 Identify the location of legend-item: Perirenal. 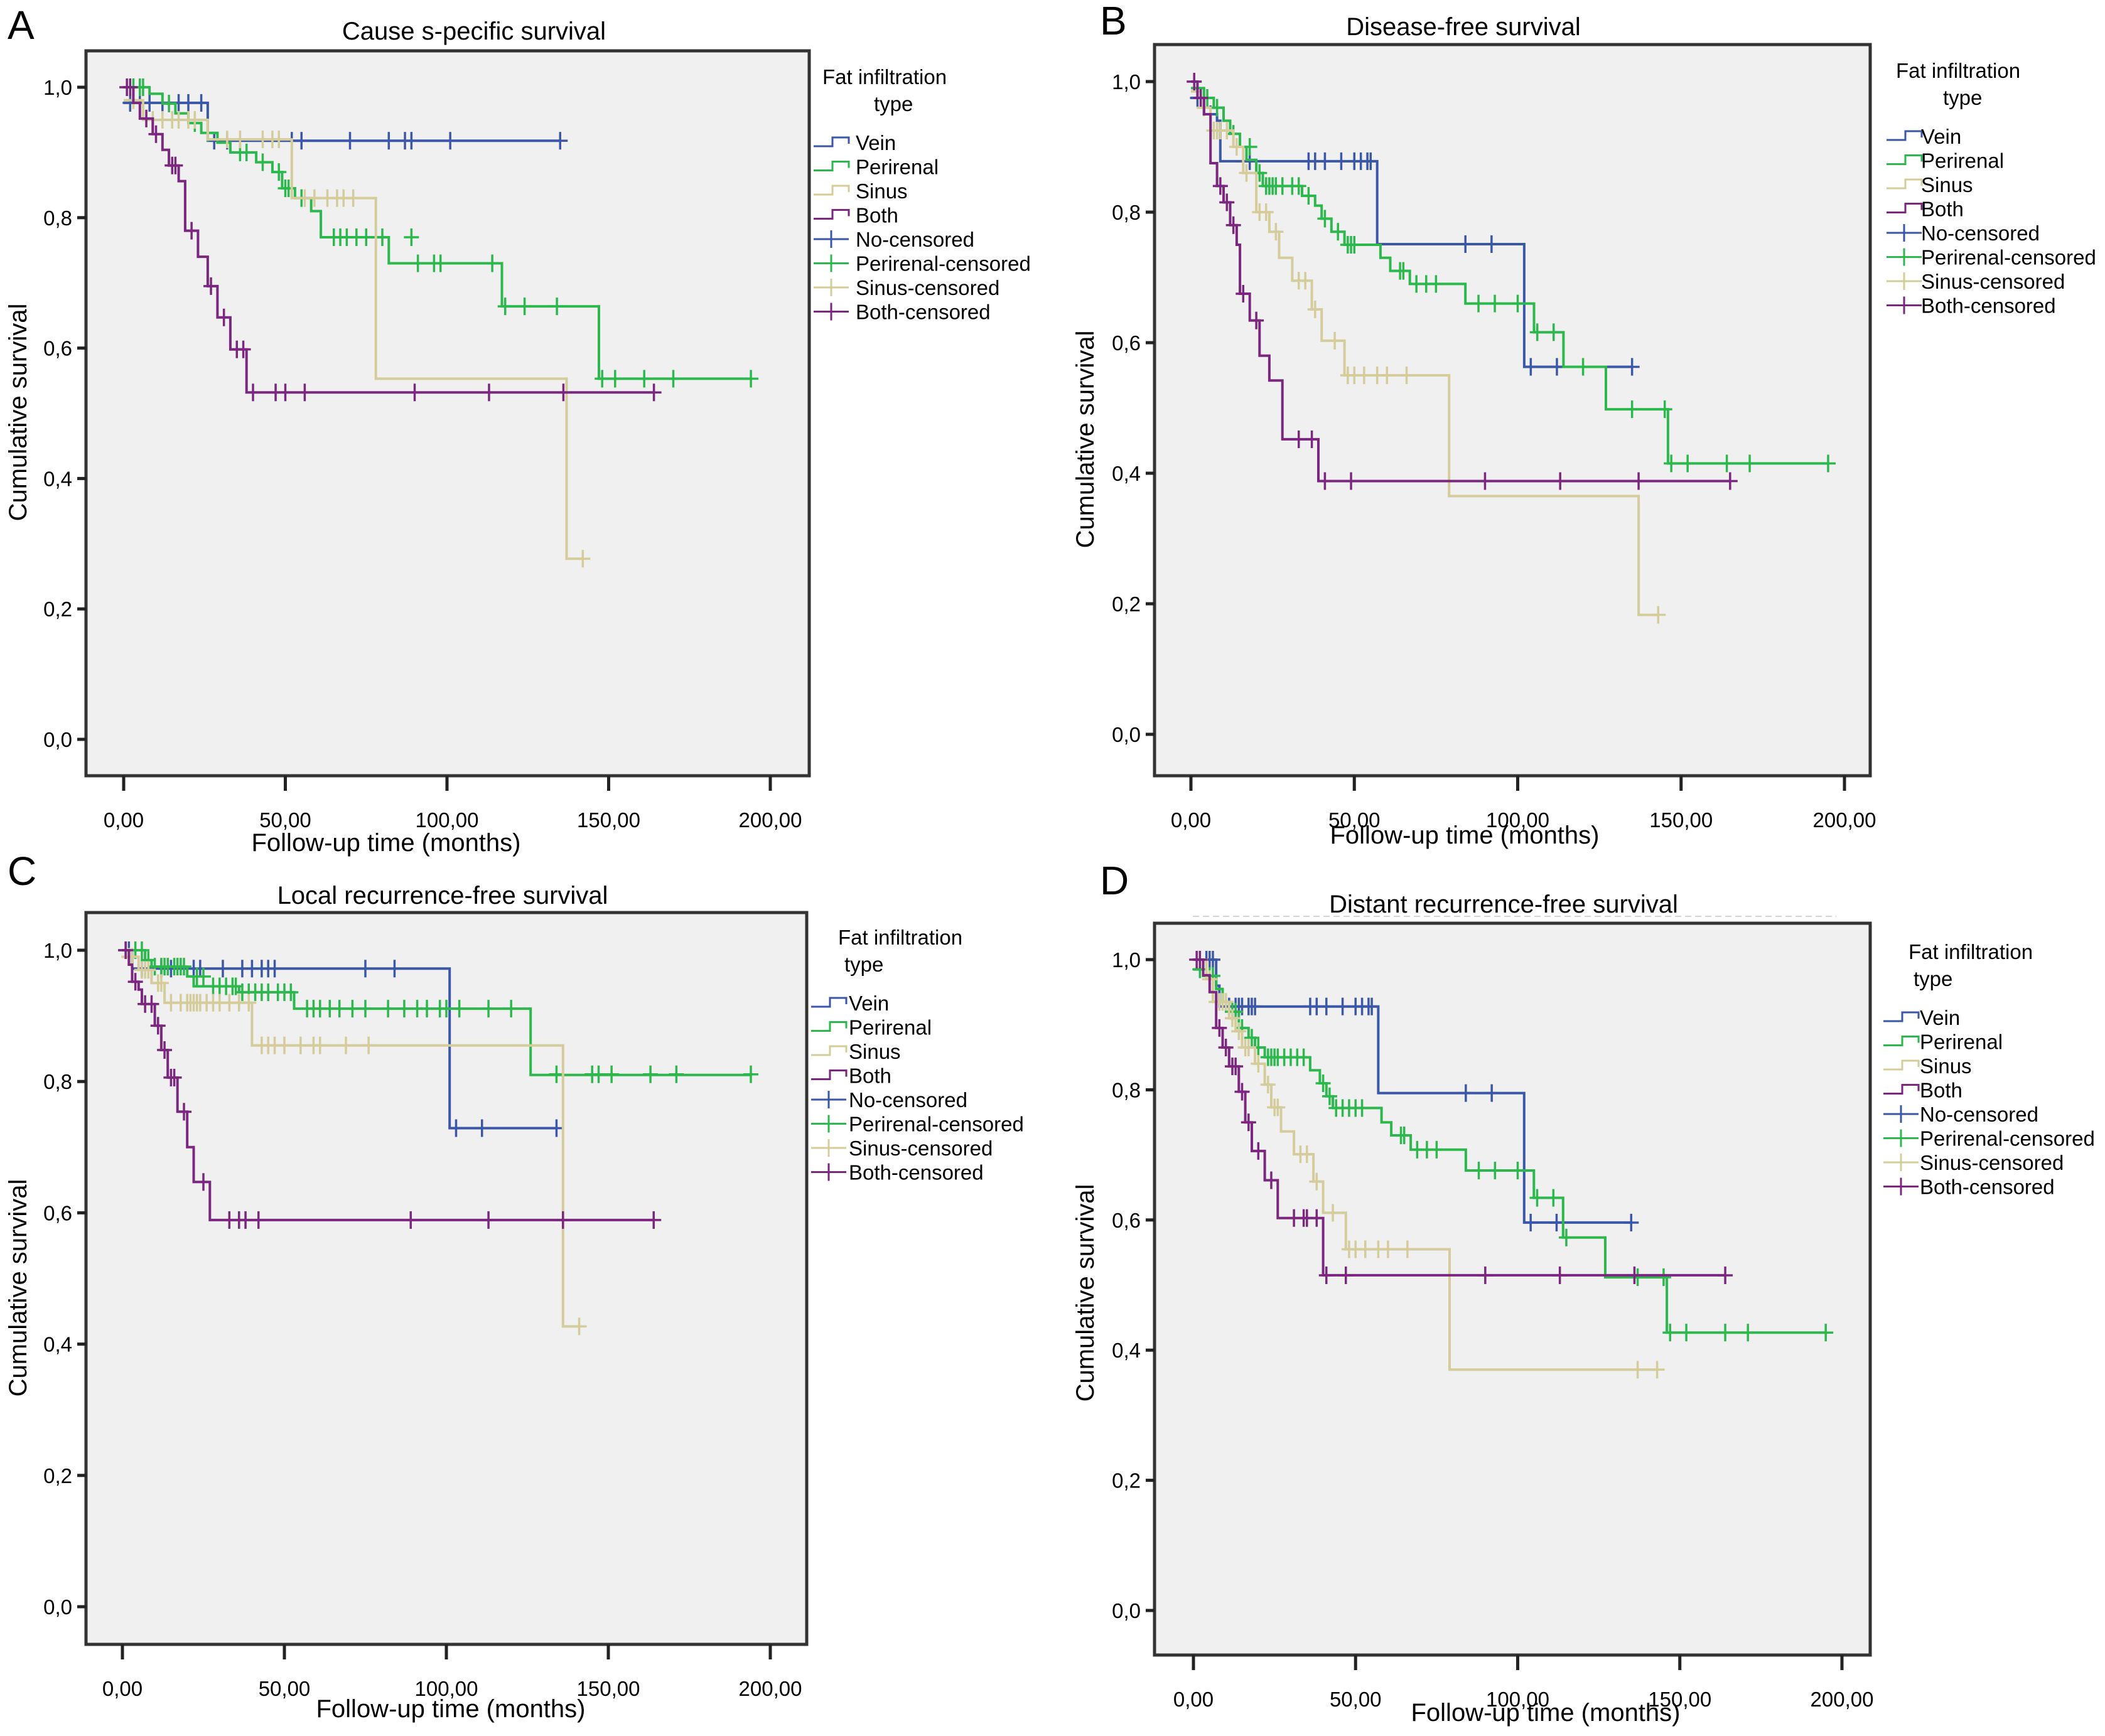
(1945, 161).